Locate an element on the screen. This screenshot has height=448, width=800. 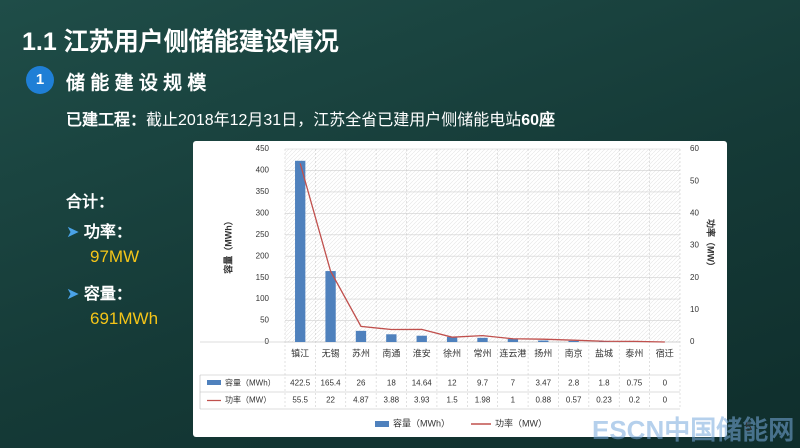
y-tick-label: 300 is located at coordinates (263, 212).